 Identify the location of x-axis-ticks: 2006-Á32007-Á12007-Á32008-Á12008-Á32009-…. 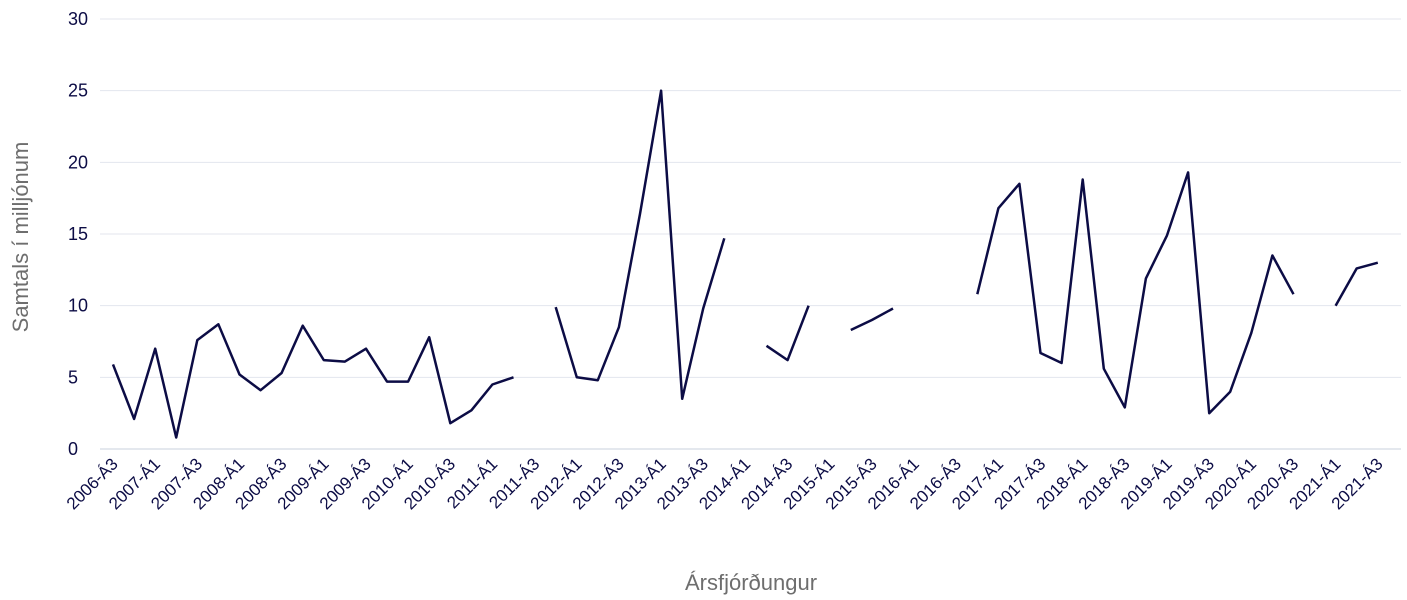
(725, 483).